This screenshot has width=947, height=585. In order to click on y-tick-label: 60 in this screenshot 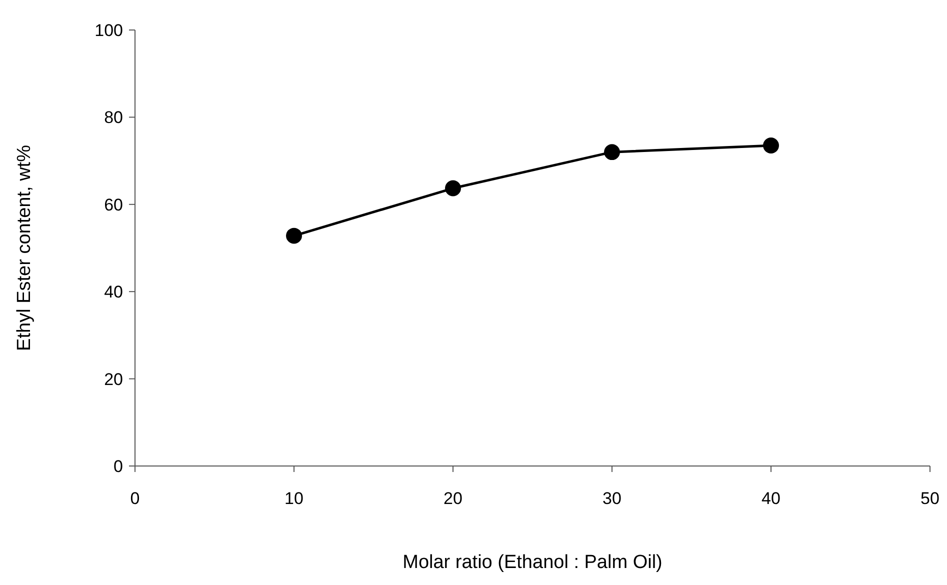, I will do `click(113, 204)`.